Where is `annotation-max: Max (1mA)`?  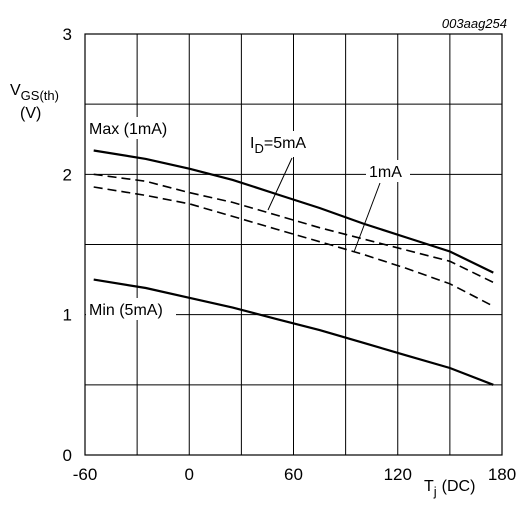 annotation-max: Max (1mA) is located at coordinates (128, 129).